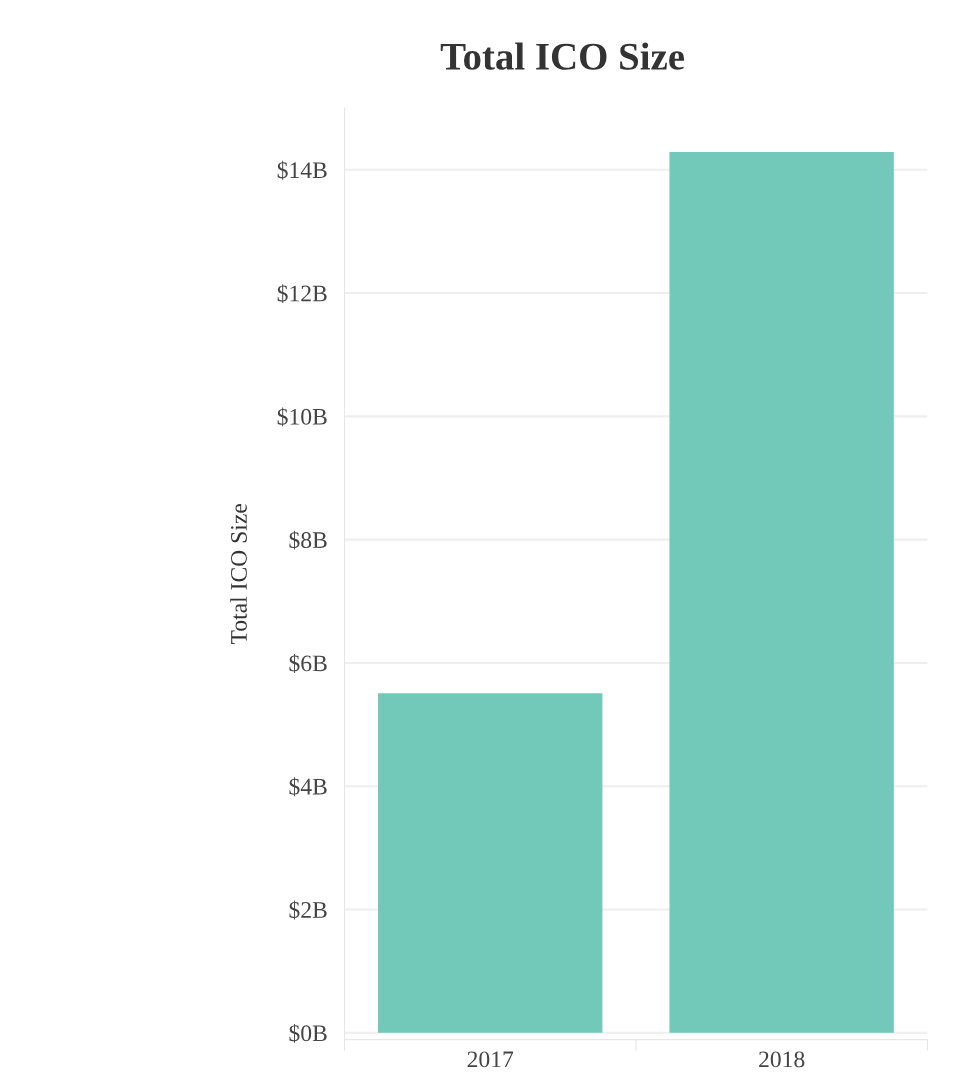  Describe the element at coordinates (308, 910) in the screenshot. I see `y-tick-label: $2B` at that location.